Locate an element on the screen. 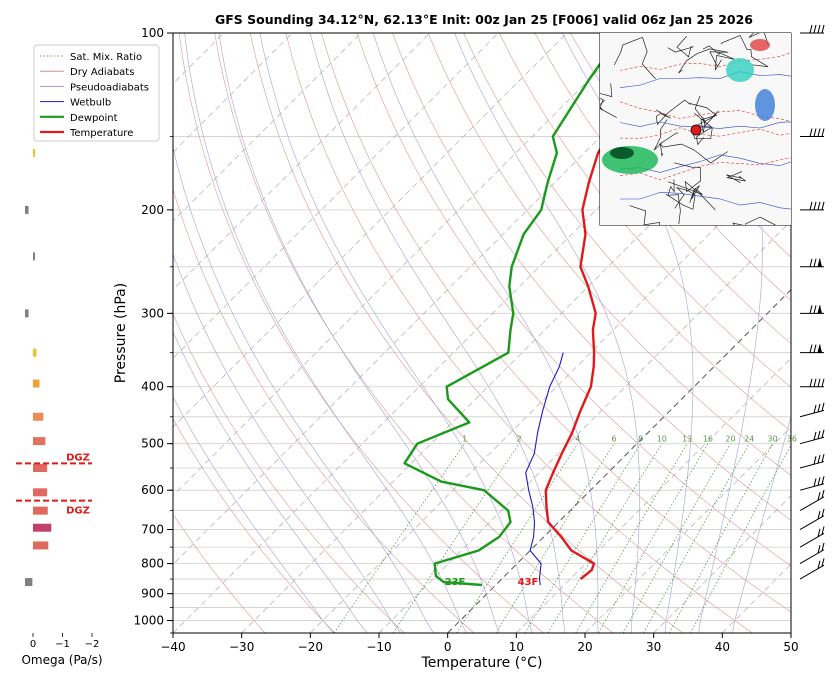  x-tick-label: −10 is located at coordinates (378, 647).